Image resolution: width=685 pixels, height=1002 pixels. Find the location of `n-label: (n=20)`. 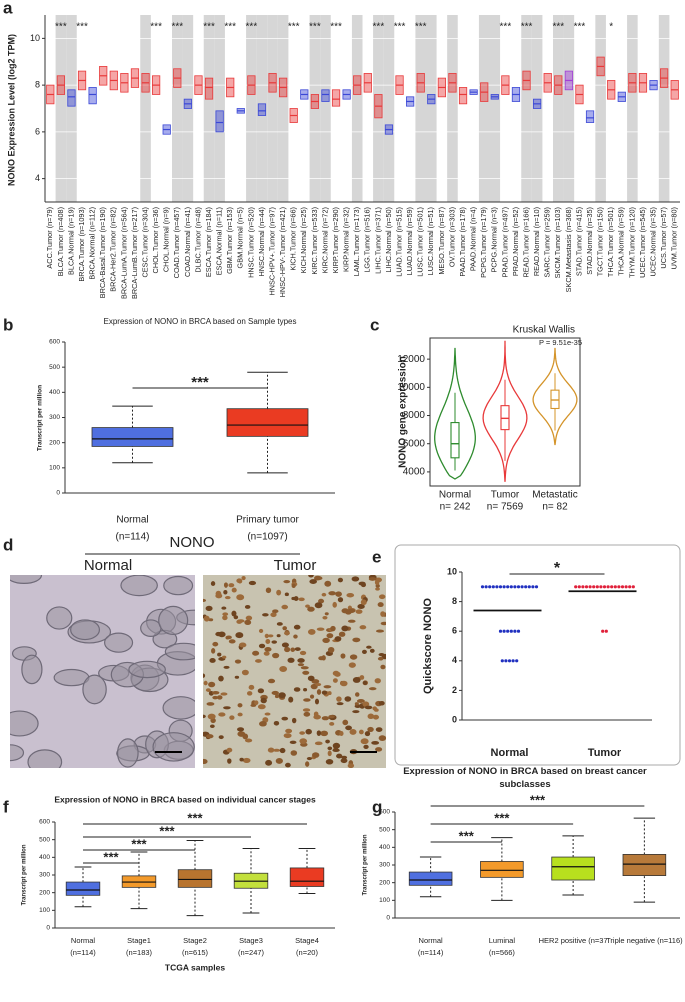

n-label: (n=20) is located at coordinates (307, 952).